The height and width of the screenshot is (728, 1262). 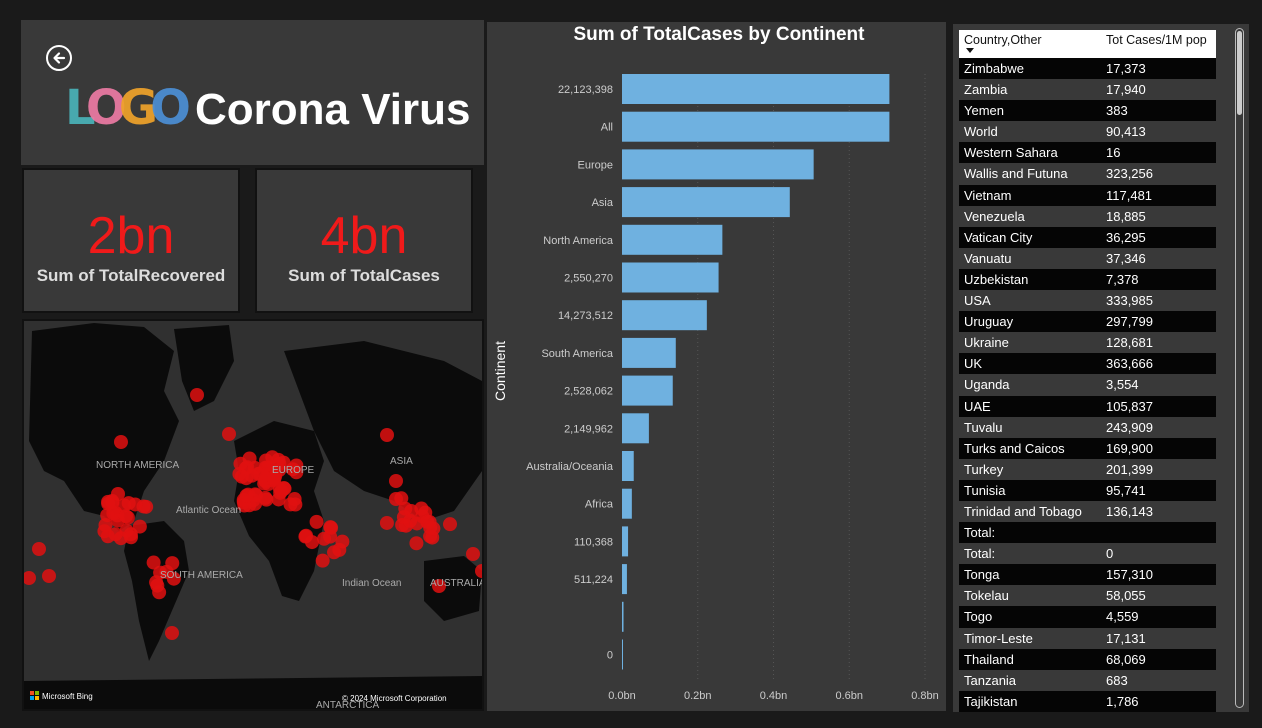 What do you see at coordinates (131, 240) in the screenshot?
I see `kpi-card-recovered: 2bn Sum of TotalRecovered` at bounding box center [131, 240].